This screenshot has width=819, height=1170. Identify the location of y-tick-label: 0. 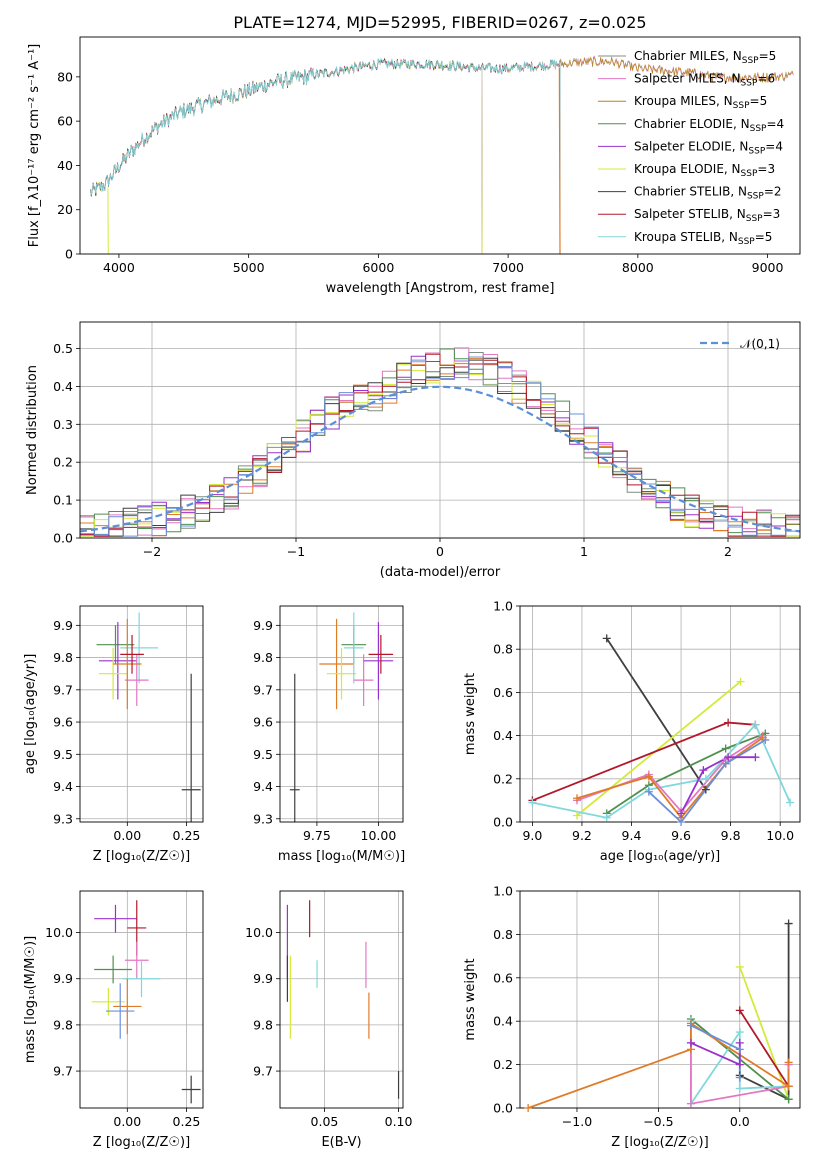
(69, 254).